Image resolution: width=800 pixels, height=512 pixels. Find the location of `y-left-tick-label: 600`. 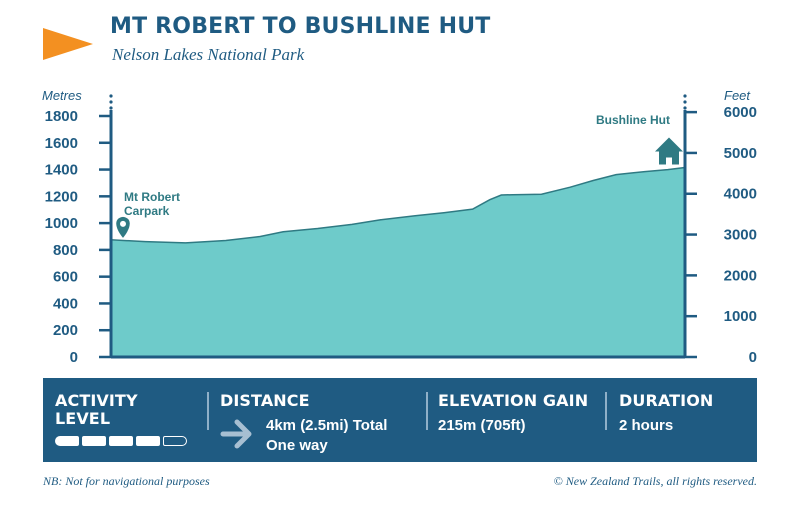

y-left-tick-label: 600 is located at coordinates (65, 277).